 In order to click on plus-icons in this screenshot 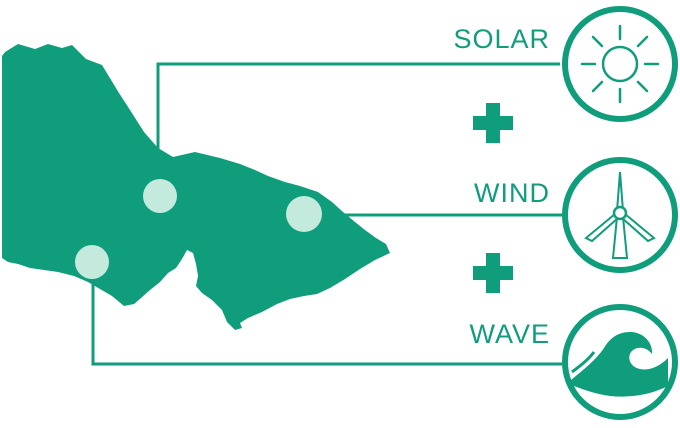, I will do `click(493, 198)`.